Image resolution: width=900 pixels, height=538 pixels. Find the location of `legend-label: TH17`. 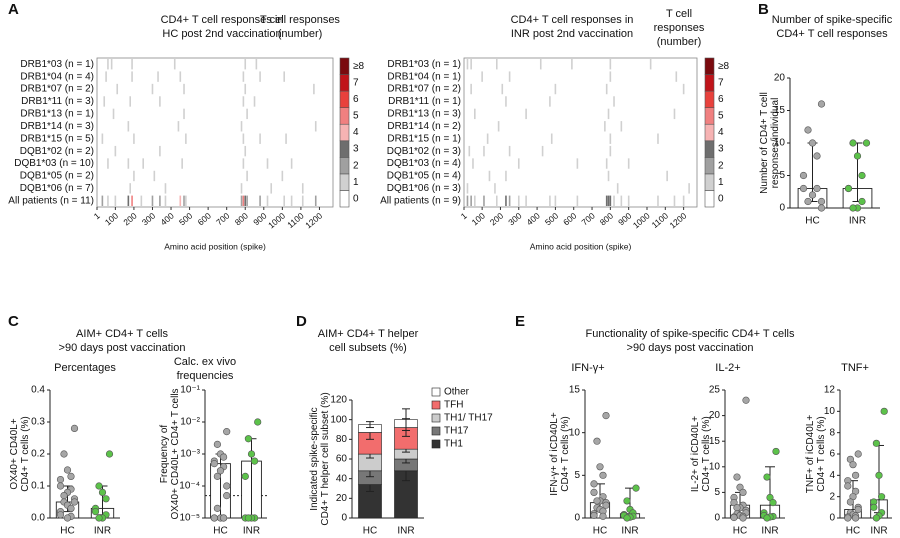

legend-label: TH17 is located at coordinates (456, 431).